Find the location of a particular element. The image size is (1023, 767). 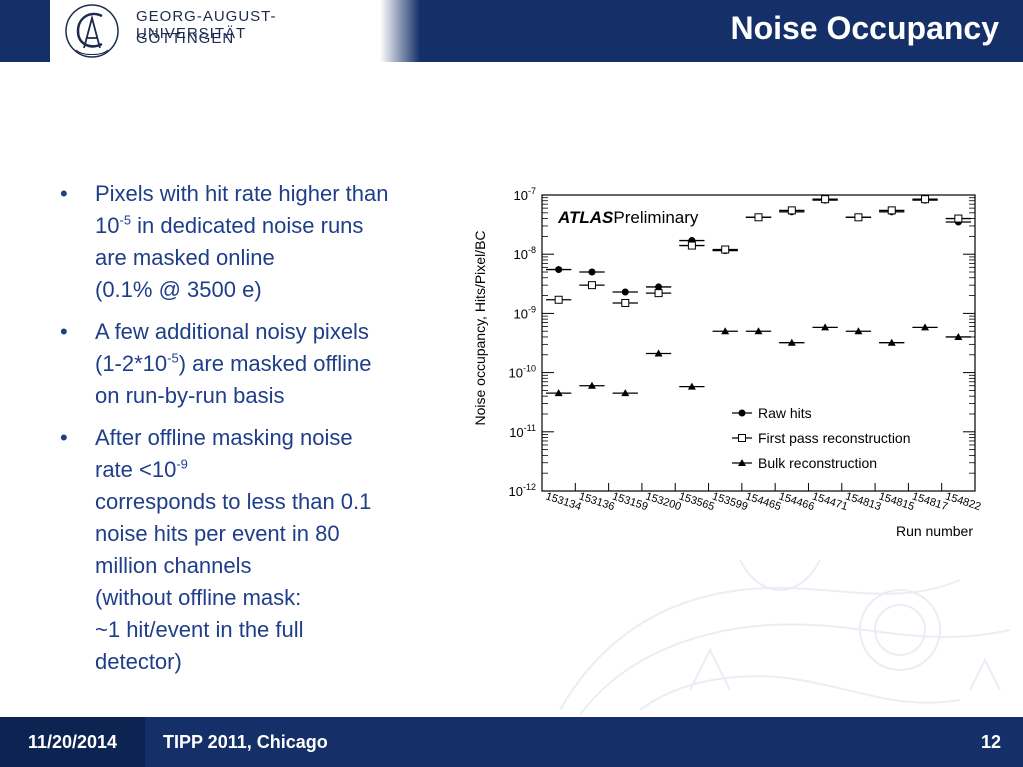

y-tick-label: 10⁻⁷ is located at coordinates (525, 194).